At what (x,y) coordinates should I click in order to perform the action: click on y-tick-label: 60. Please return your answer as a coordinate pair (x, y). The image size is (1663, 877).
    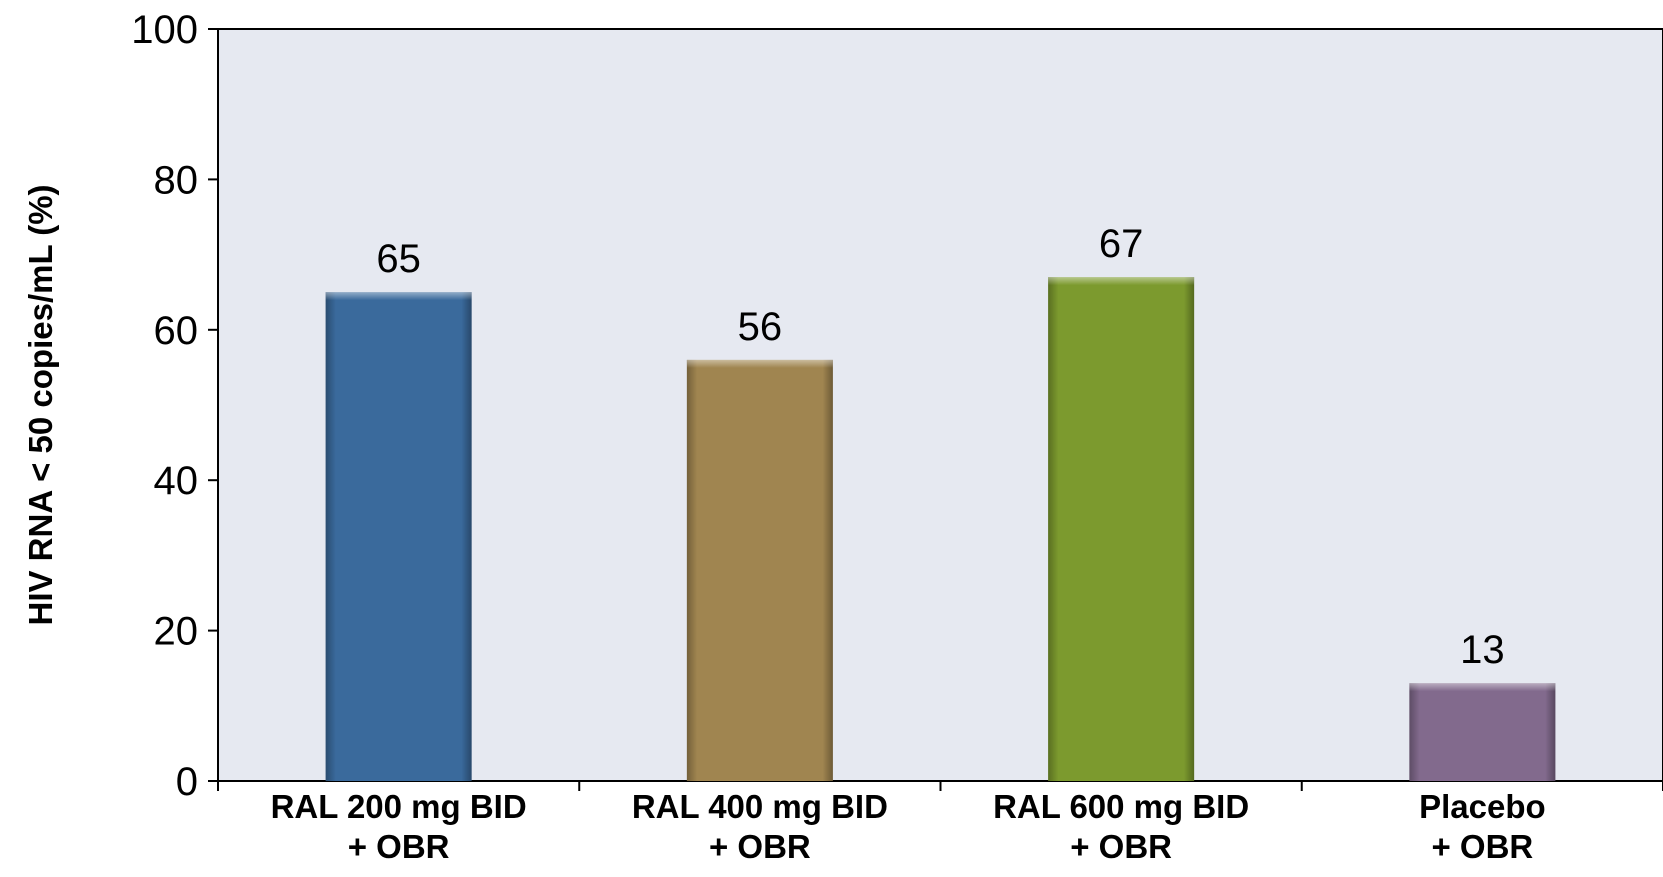
    Looking at the image, I should click on (176, 331).